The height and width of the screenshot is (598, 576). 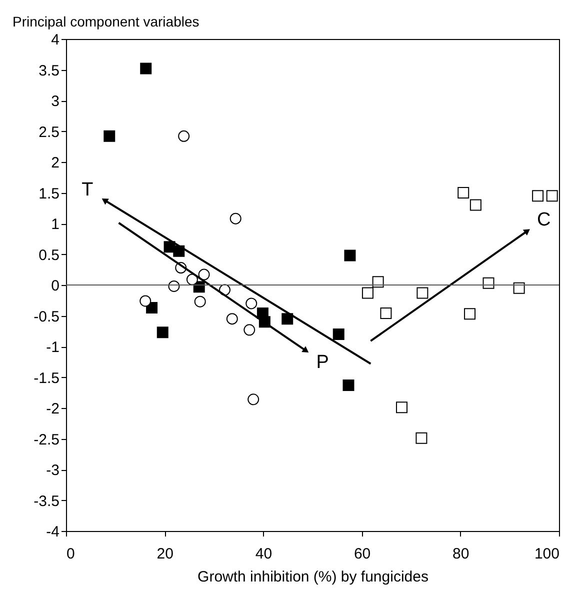 What do you see at coordinates (322, 363) in the screenshot?
I see `series-label: P` at bounding box center [322, 363].